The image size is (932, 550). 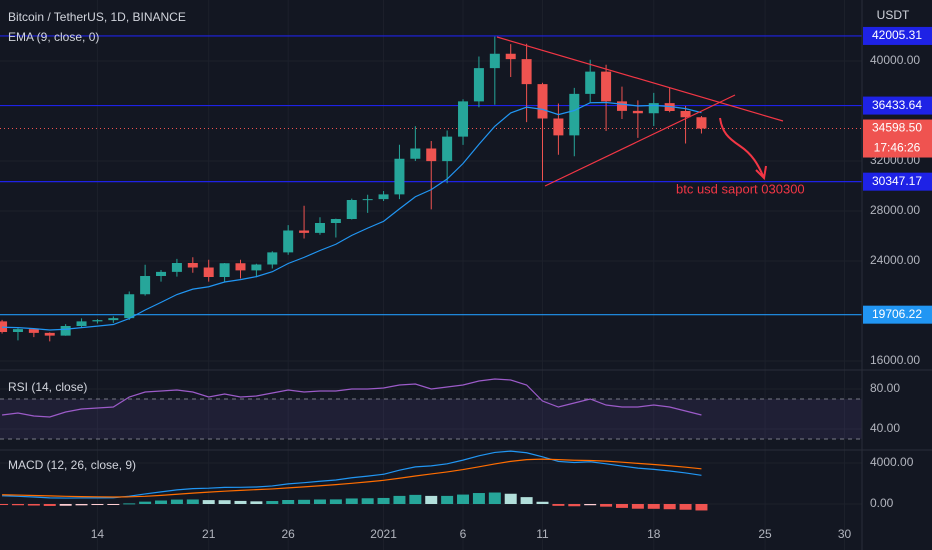 What do you see at coordinates (885, 428) in the screenshot?
I see `y-tick-label: 40.00` at bounding box center [885, 428].